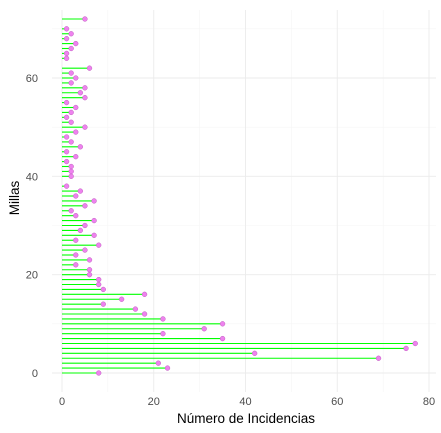  I want to click on x-axis-ticks: 0 20 40 60 80, so click(247, 402).